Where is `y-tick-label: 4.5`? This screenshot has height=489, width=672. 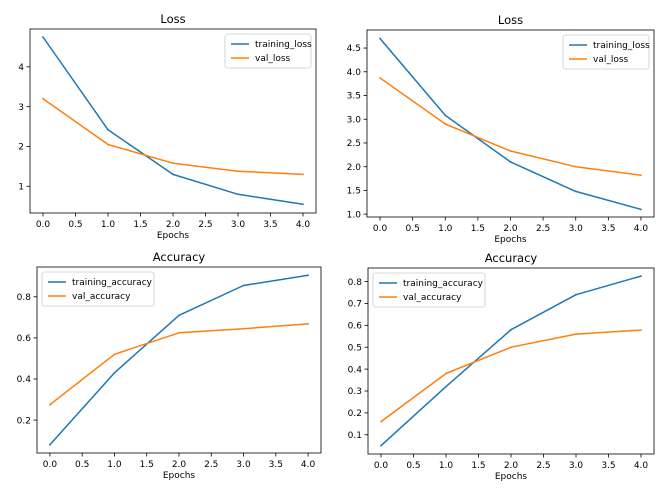 y-tick-label: 4.5 is located at coordinates (354, 49).